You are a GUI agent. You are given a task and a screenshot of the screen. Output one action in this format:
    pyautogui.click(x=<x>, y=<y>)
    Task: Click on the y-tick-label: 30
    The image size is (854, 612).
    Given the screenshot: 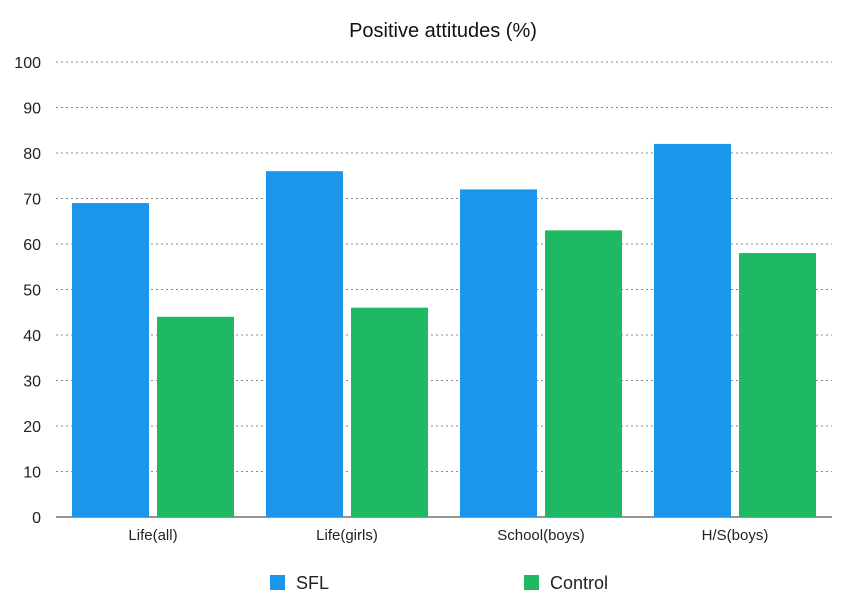 What is the action you would take?
    pyautogui.click(x=32, y=382)
    